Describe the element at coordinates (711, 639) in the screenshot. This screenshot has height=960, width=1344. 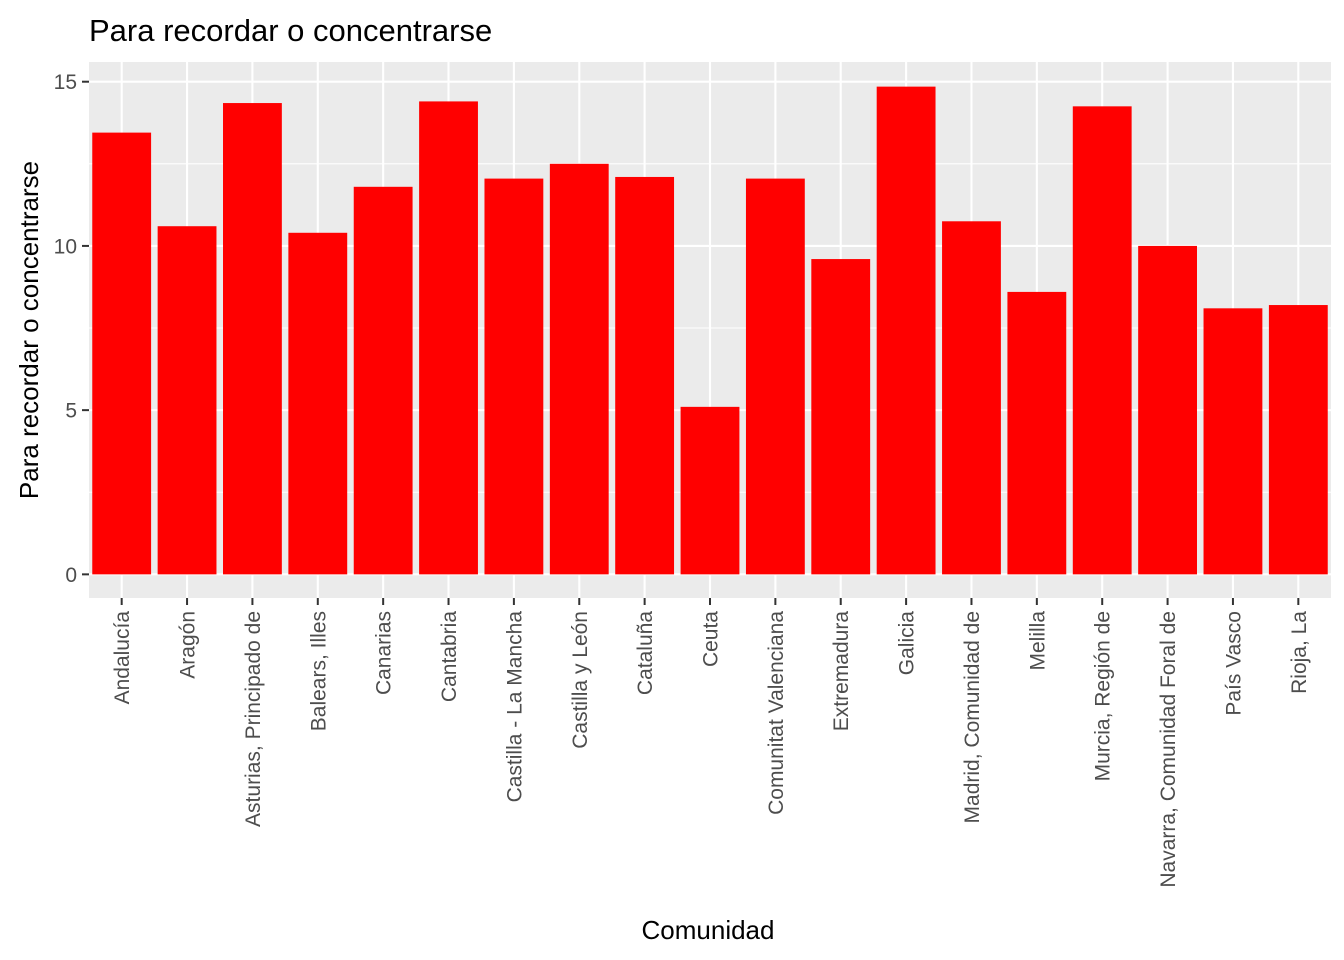
I see `x-tick-label: Ceuta` at that location.